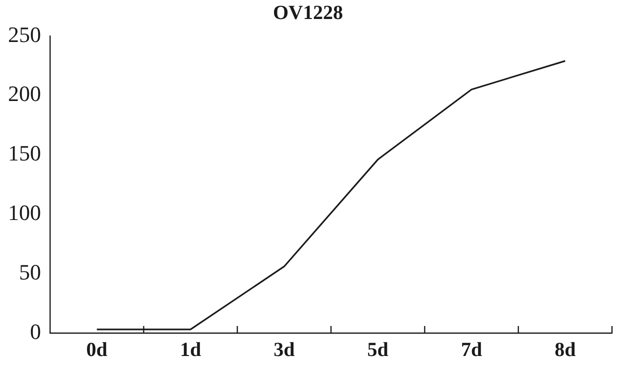 The width and height of the screenshot is (626, 373). I want to click on y-tick-label: 100, so click(24, 212).